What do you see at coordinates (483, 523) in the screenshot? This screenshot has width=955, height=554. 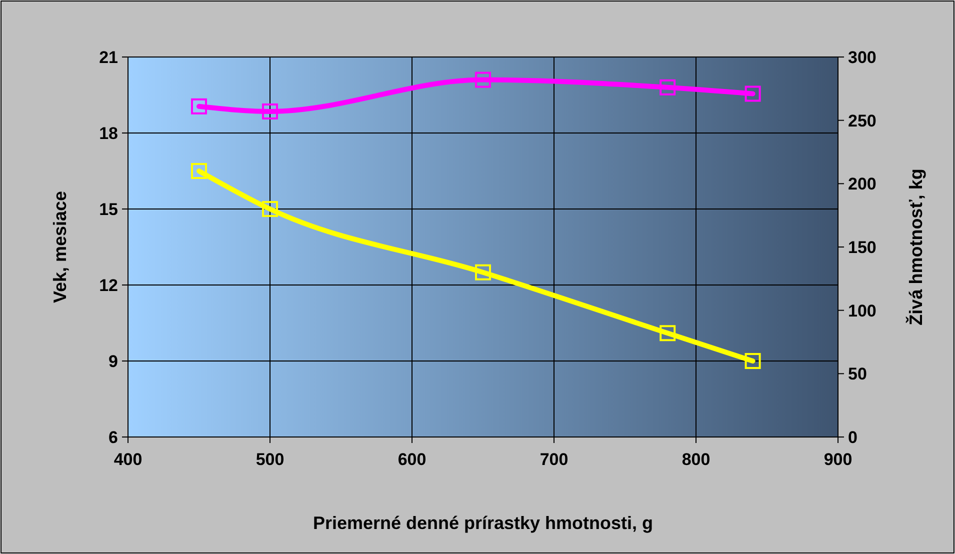 I see `x-axis-title: Priemerné denné prírastky hmotnosti, g` at bounding box center [483, 523].